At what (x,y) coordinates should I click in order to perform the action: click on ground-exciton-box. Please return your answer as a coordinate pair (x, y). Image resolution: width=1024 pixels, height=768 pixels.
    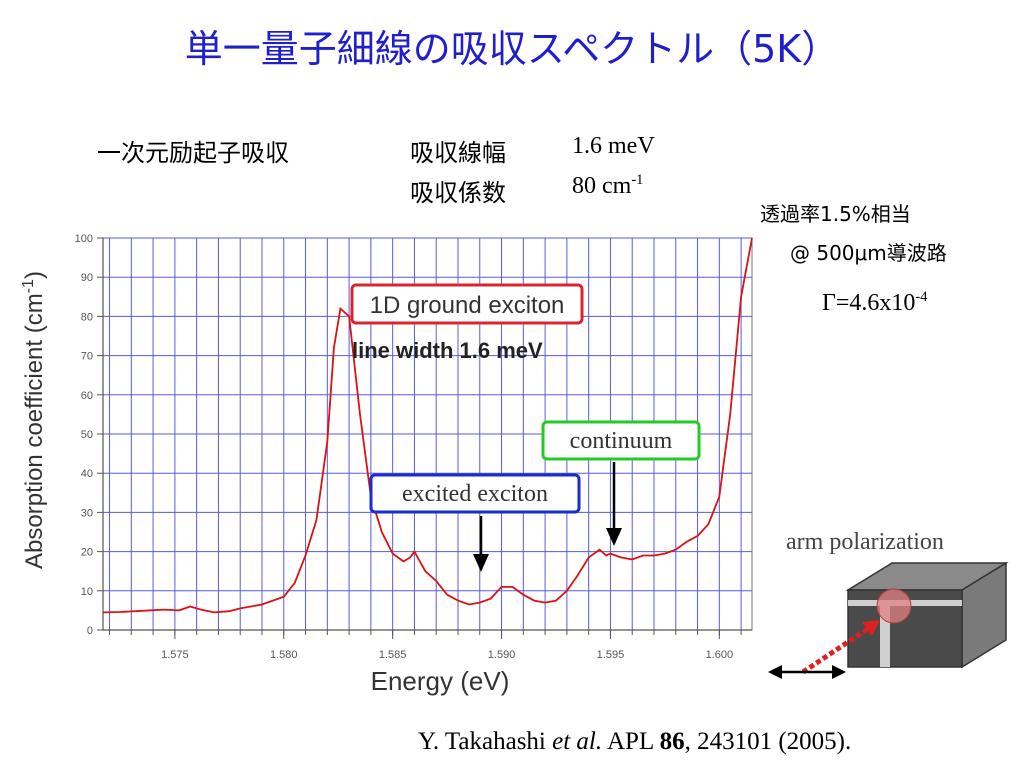
    Looking at the image, I should click on (467, 304).